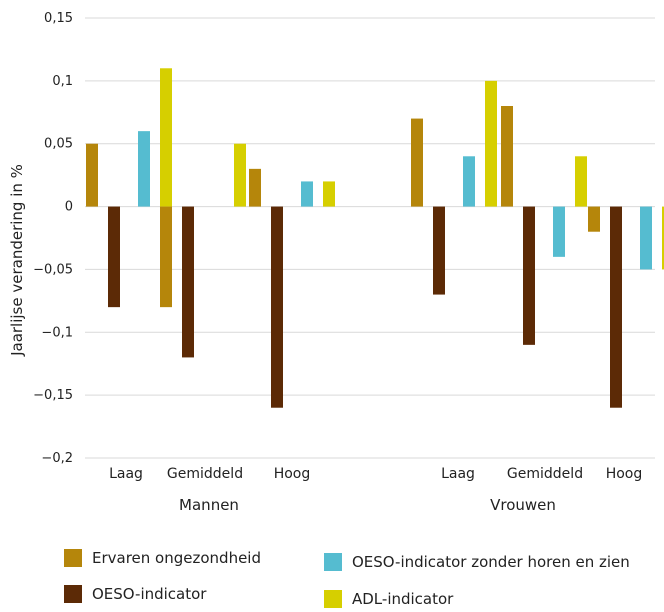 This screenshot has width=664, height=612. I want to click on y-tick-label: 0,15, so click(58, 18).